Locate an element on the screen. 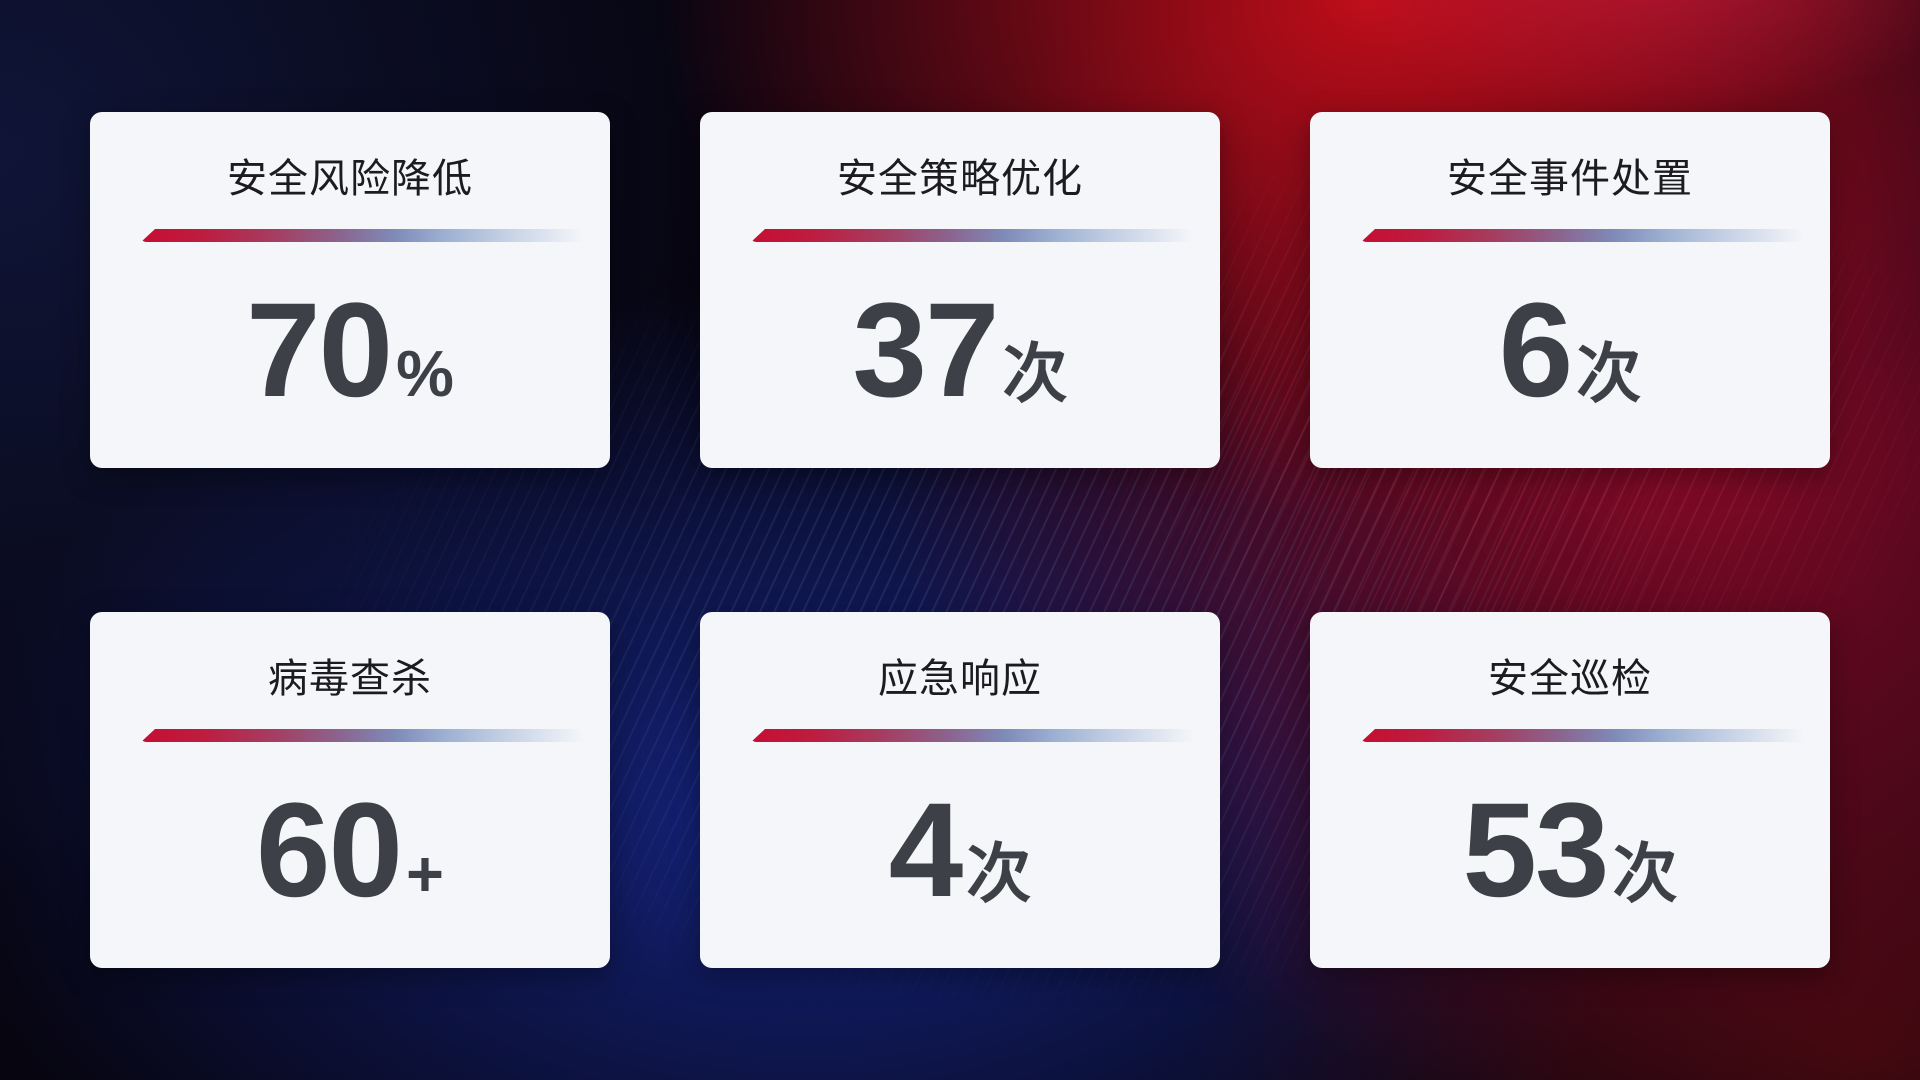  stat-card-incident-handling: 安全事件处置 6 次 is located at coordinates (1570, 290).